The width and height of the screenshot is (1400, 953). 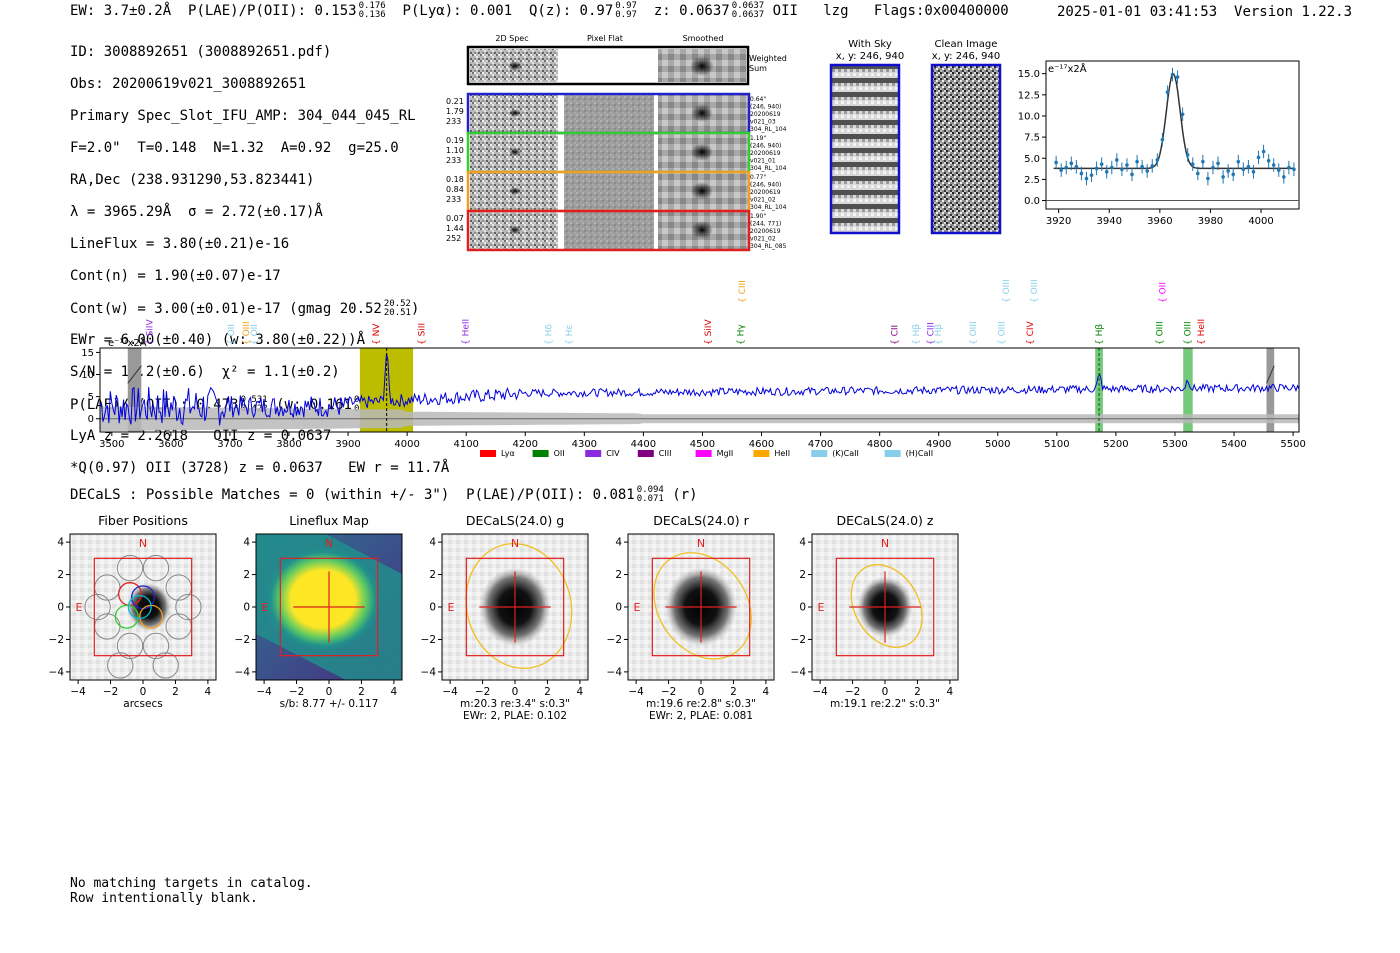 What do you see at coordinates (758, 138) in the screenshot?
I see `row-meta: 1.19"` at bounding box center [758, 138].